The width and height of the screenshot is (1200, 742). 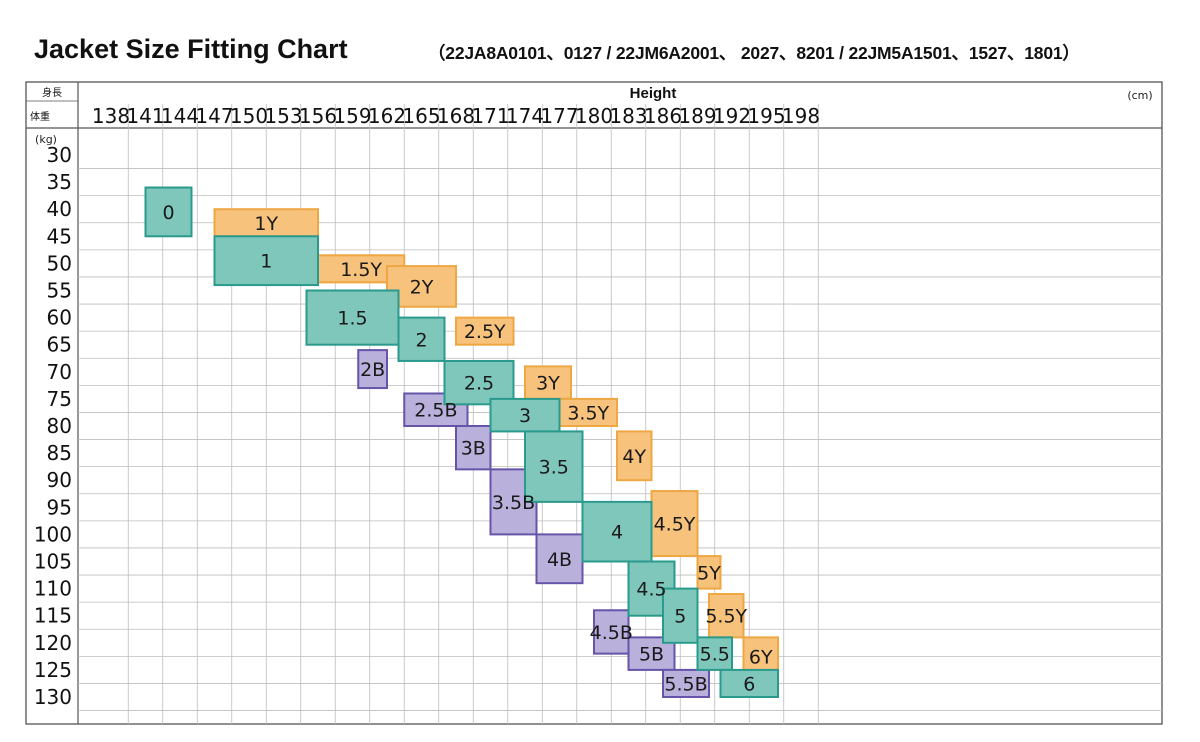 I want to click on size-block-2B, so click(x=372, y=369).